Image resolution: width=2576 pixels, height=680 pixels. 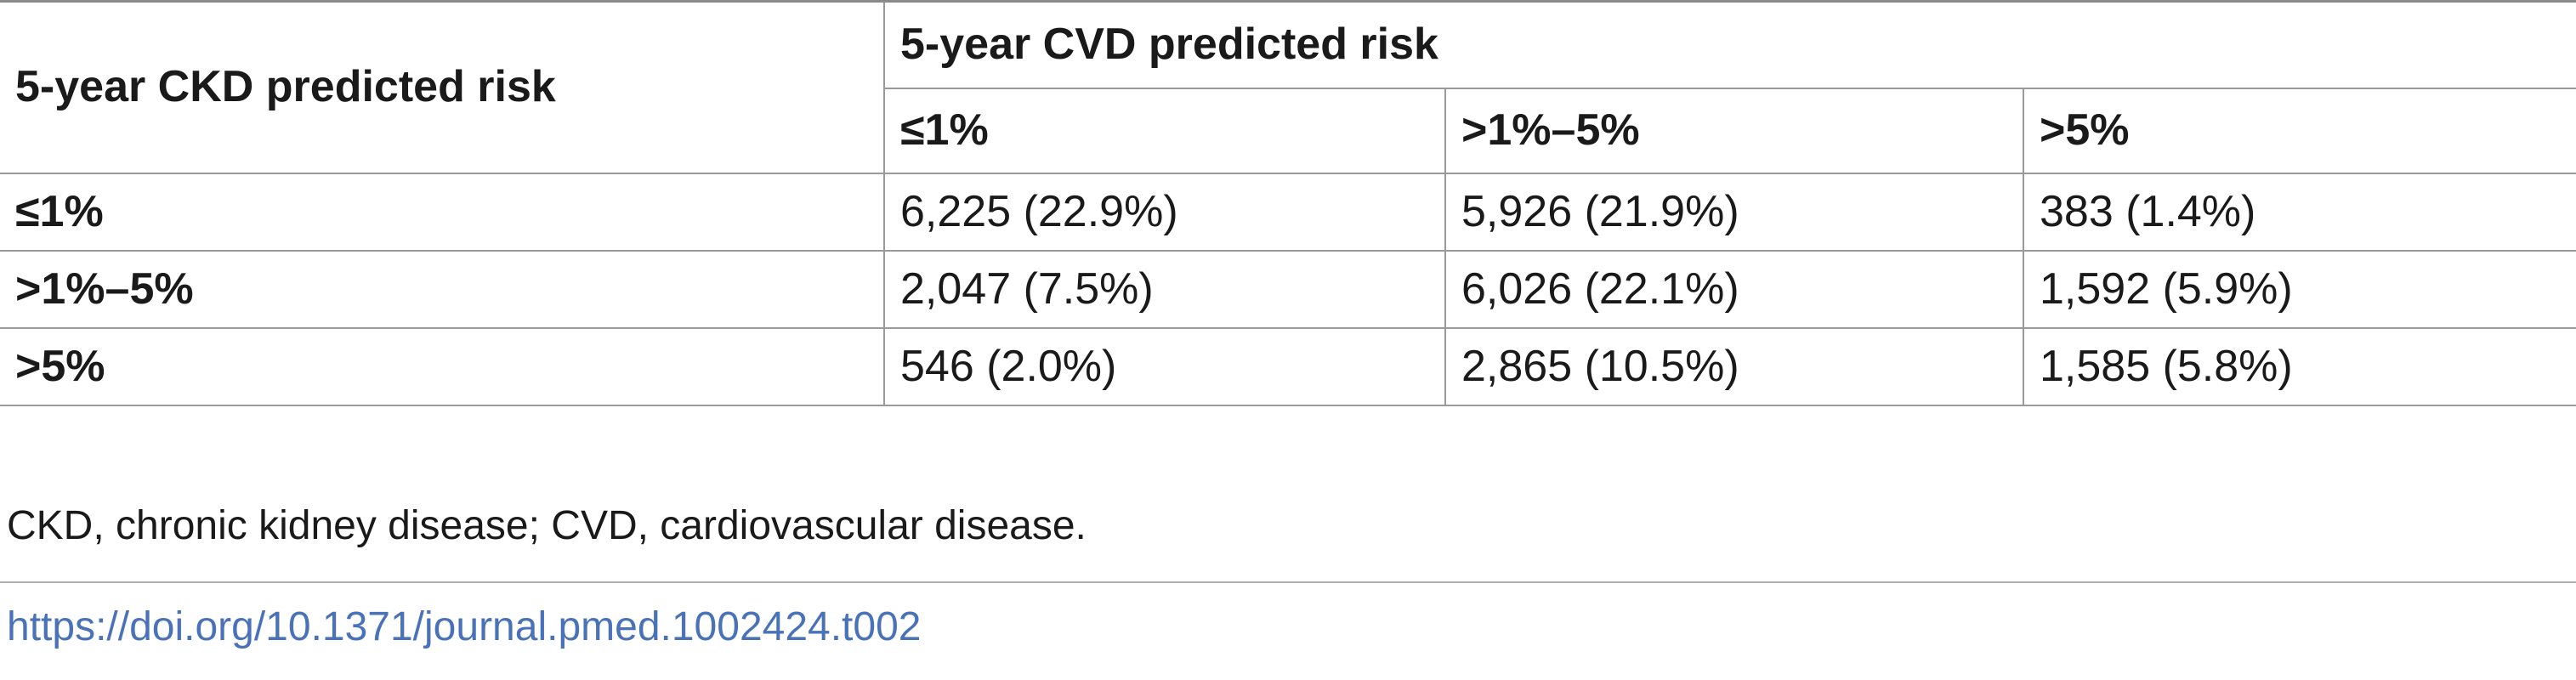 What do you see at coordinates (1734, 290) in the screenshot?
I see `table-cell: 6,026 (22.1%)` at bounding box center [1734, 290].